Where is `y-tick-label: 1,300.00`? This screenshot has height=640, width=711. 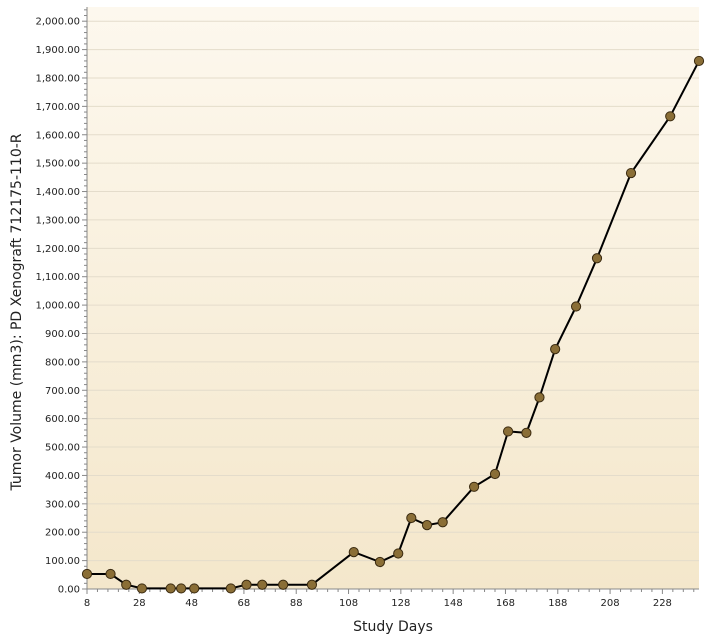
y-tick-label: 1,300.00 is located at coordinates (57, 220).